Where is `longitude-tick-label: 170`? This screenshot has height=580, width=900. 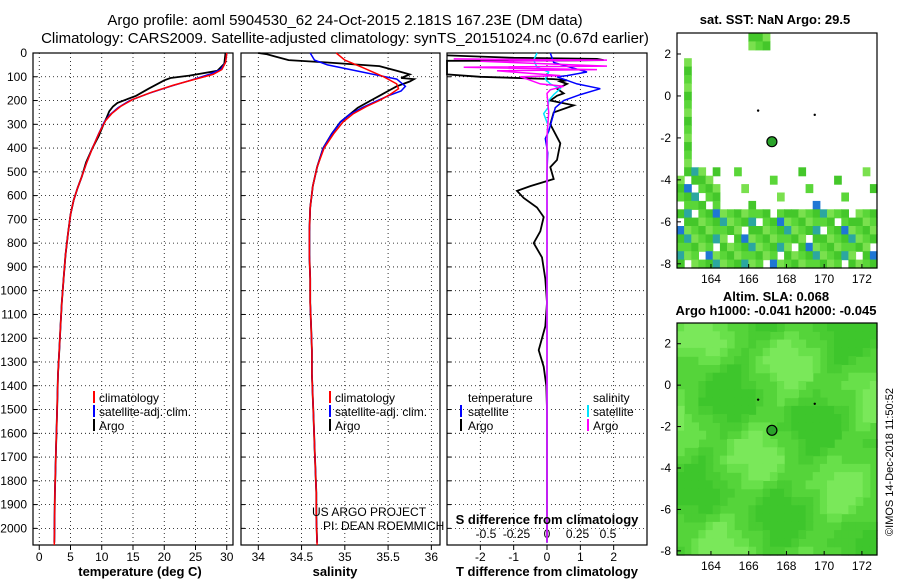 longitude-tick-label: 170 is located at coordinates (824, 566).